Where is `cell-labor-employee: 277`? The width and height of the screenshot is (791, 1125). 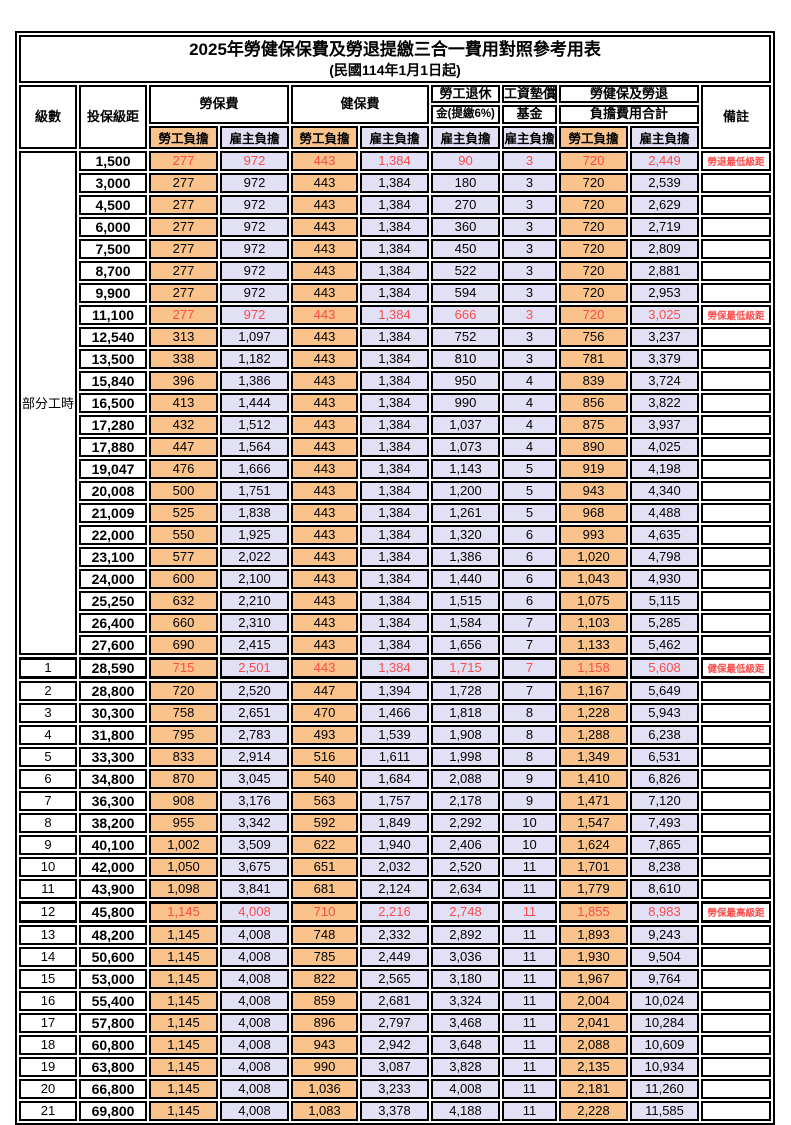
cell-labor-employee: 277 is located at coordinates (183, 314).